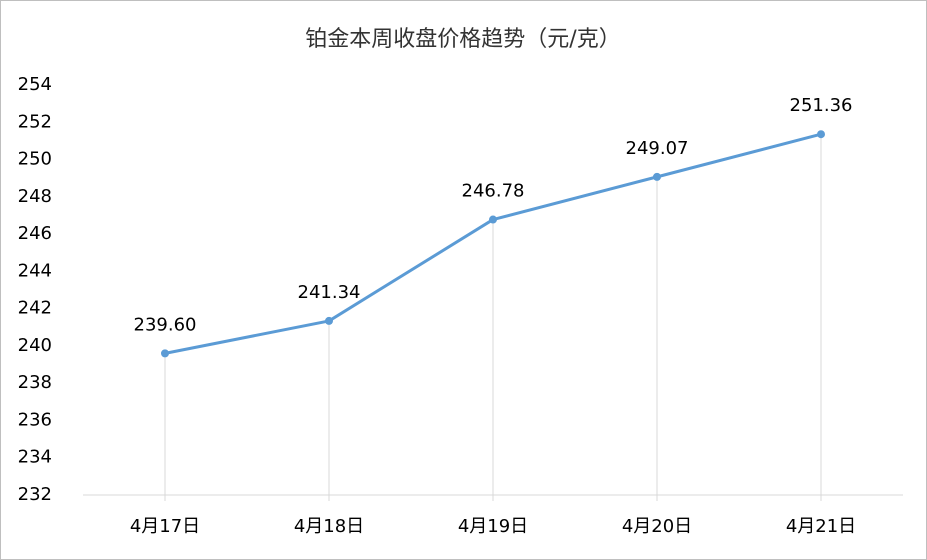 This screenshot has height=560, width=927. What do you see at coordinates (35, 233) in the screenshot?
I see `y-tick-label: 246` at bounding box center [35, 233].